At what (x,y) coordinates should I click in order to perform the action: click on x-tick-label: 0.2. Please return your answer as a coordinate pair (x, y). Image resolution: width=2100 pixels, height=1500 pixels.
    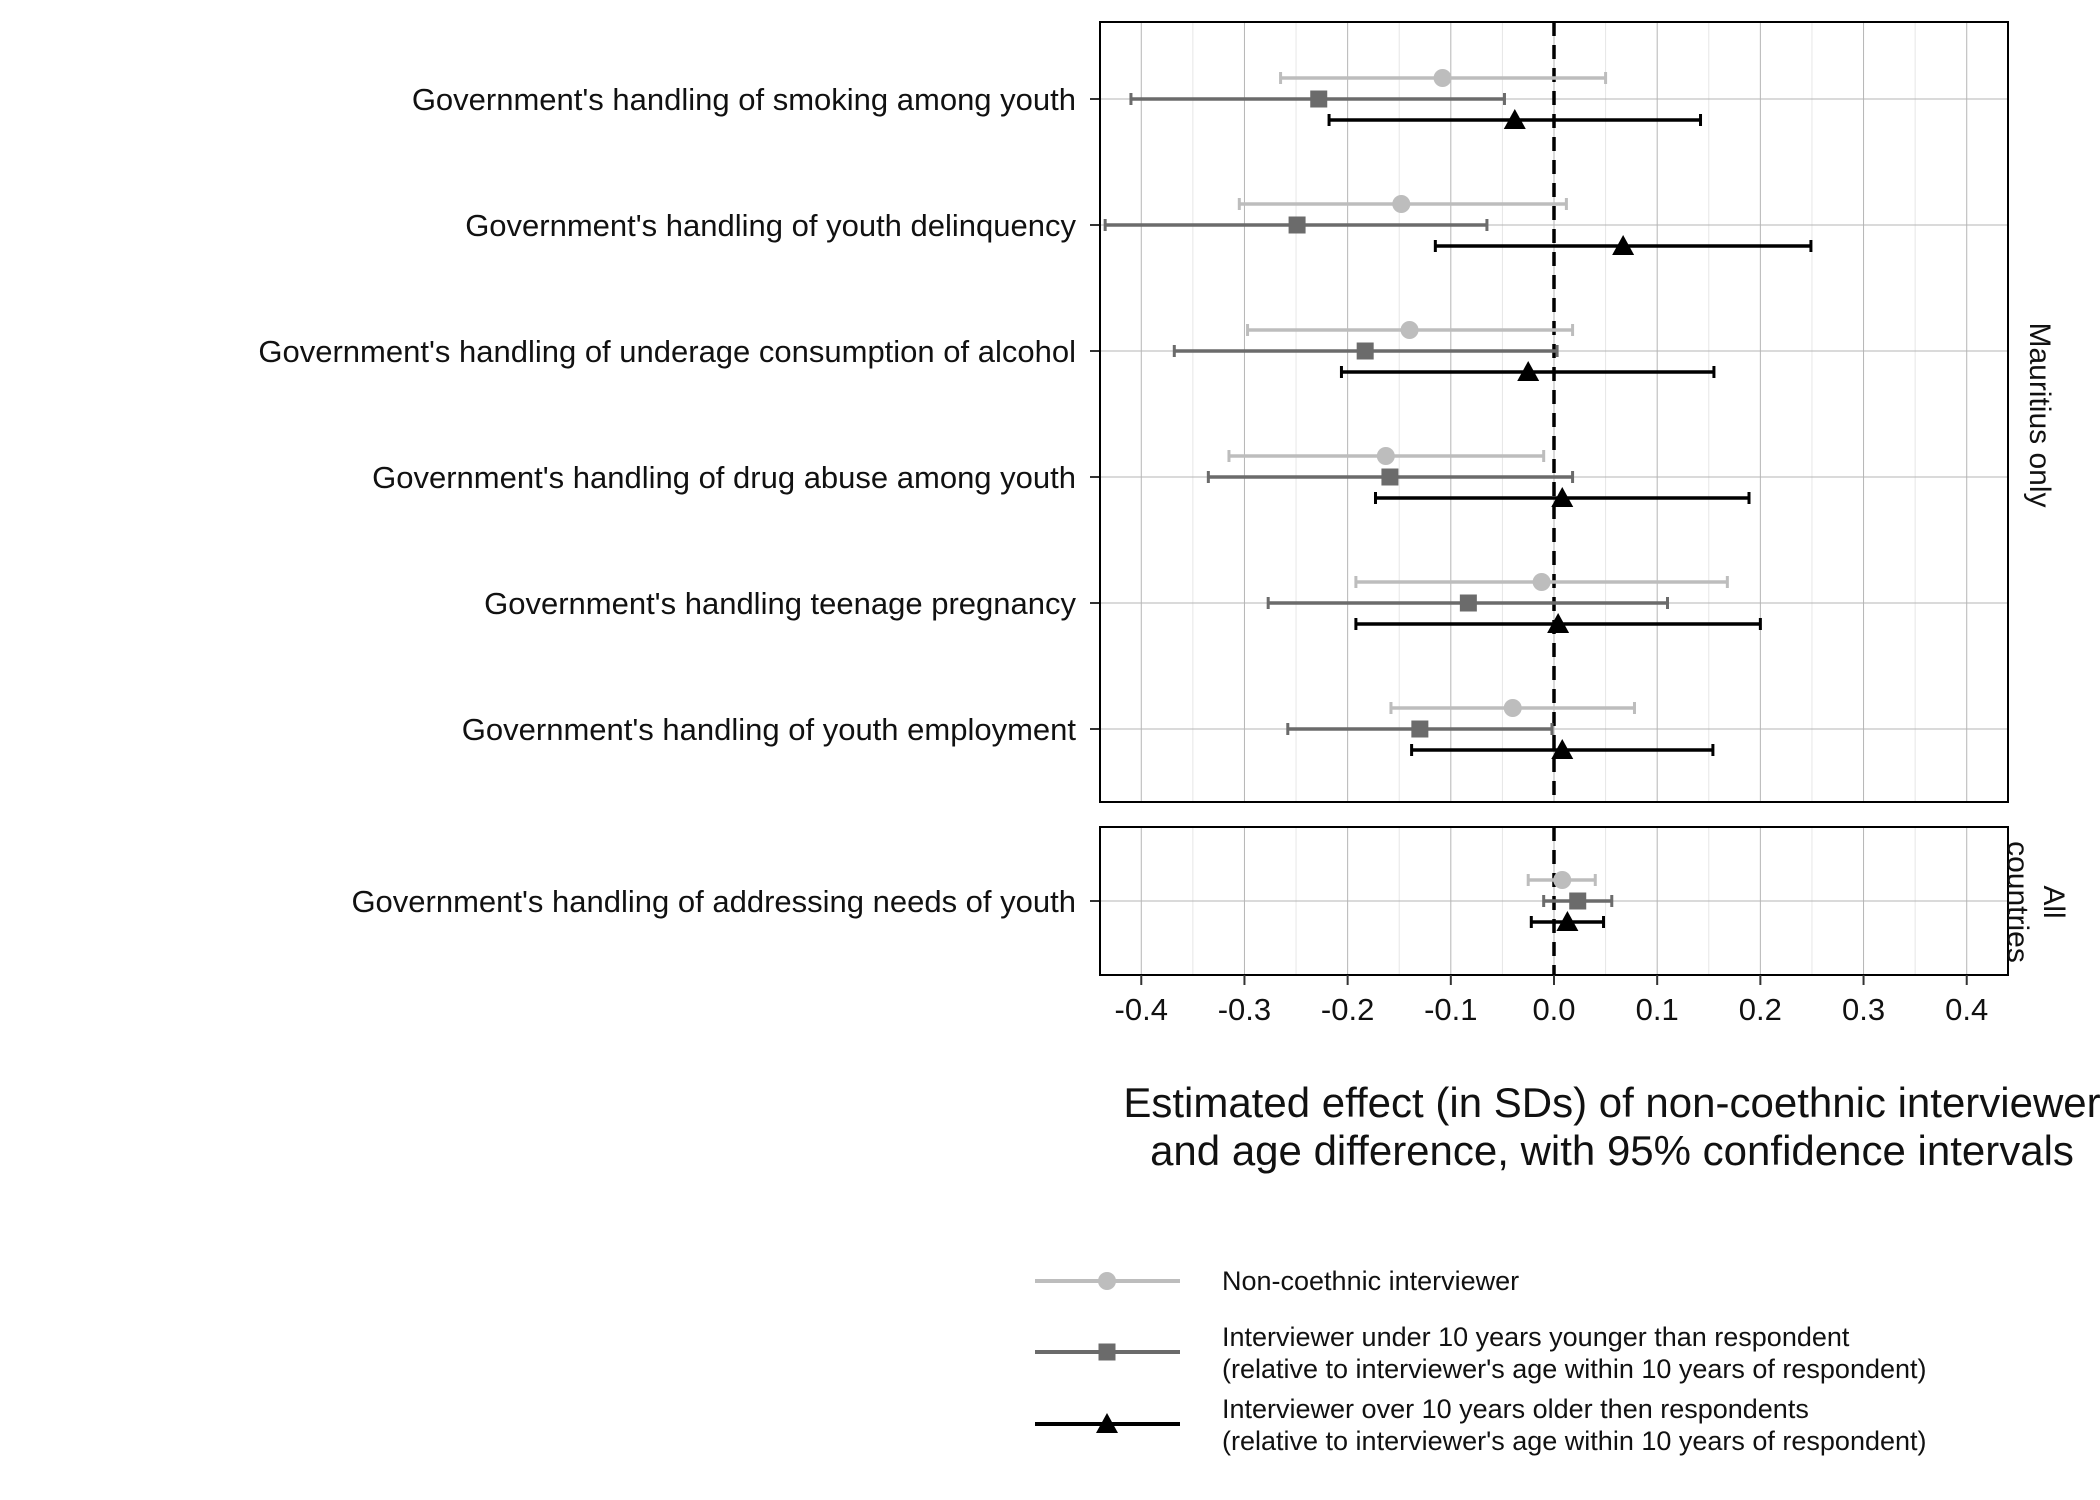
    Looking at the image, I should click on (1760, 1009).